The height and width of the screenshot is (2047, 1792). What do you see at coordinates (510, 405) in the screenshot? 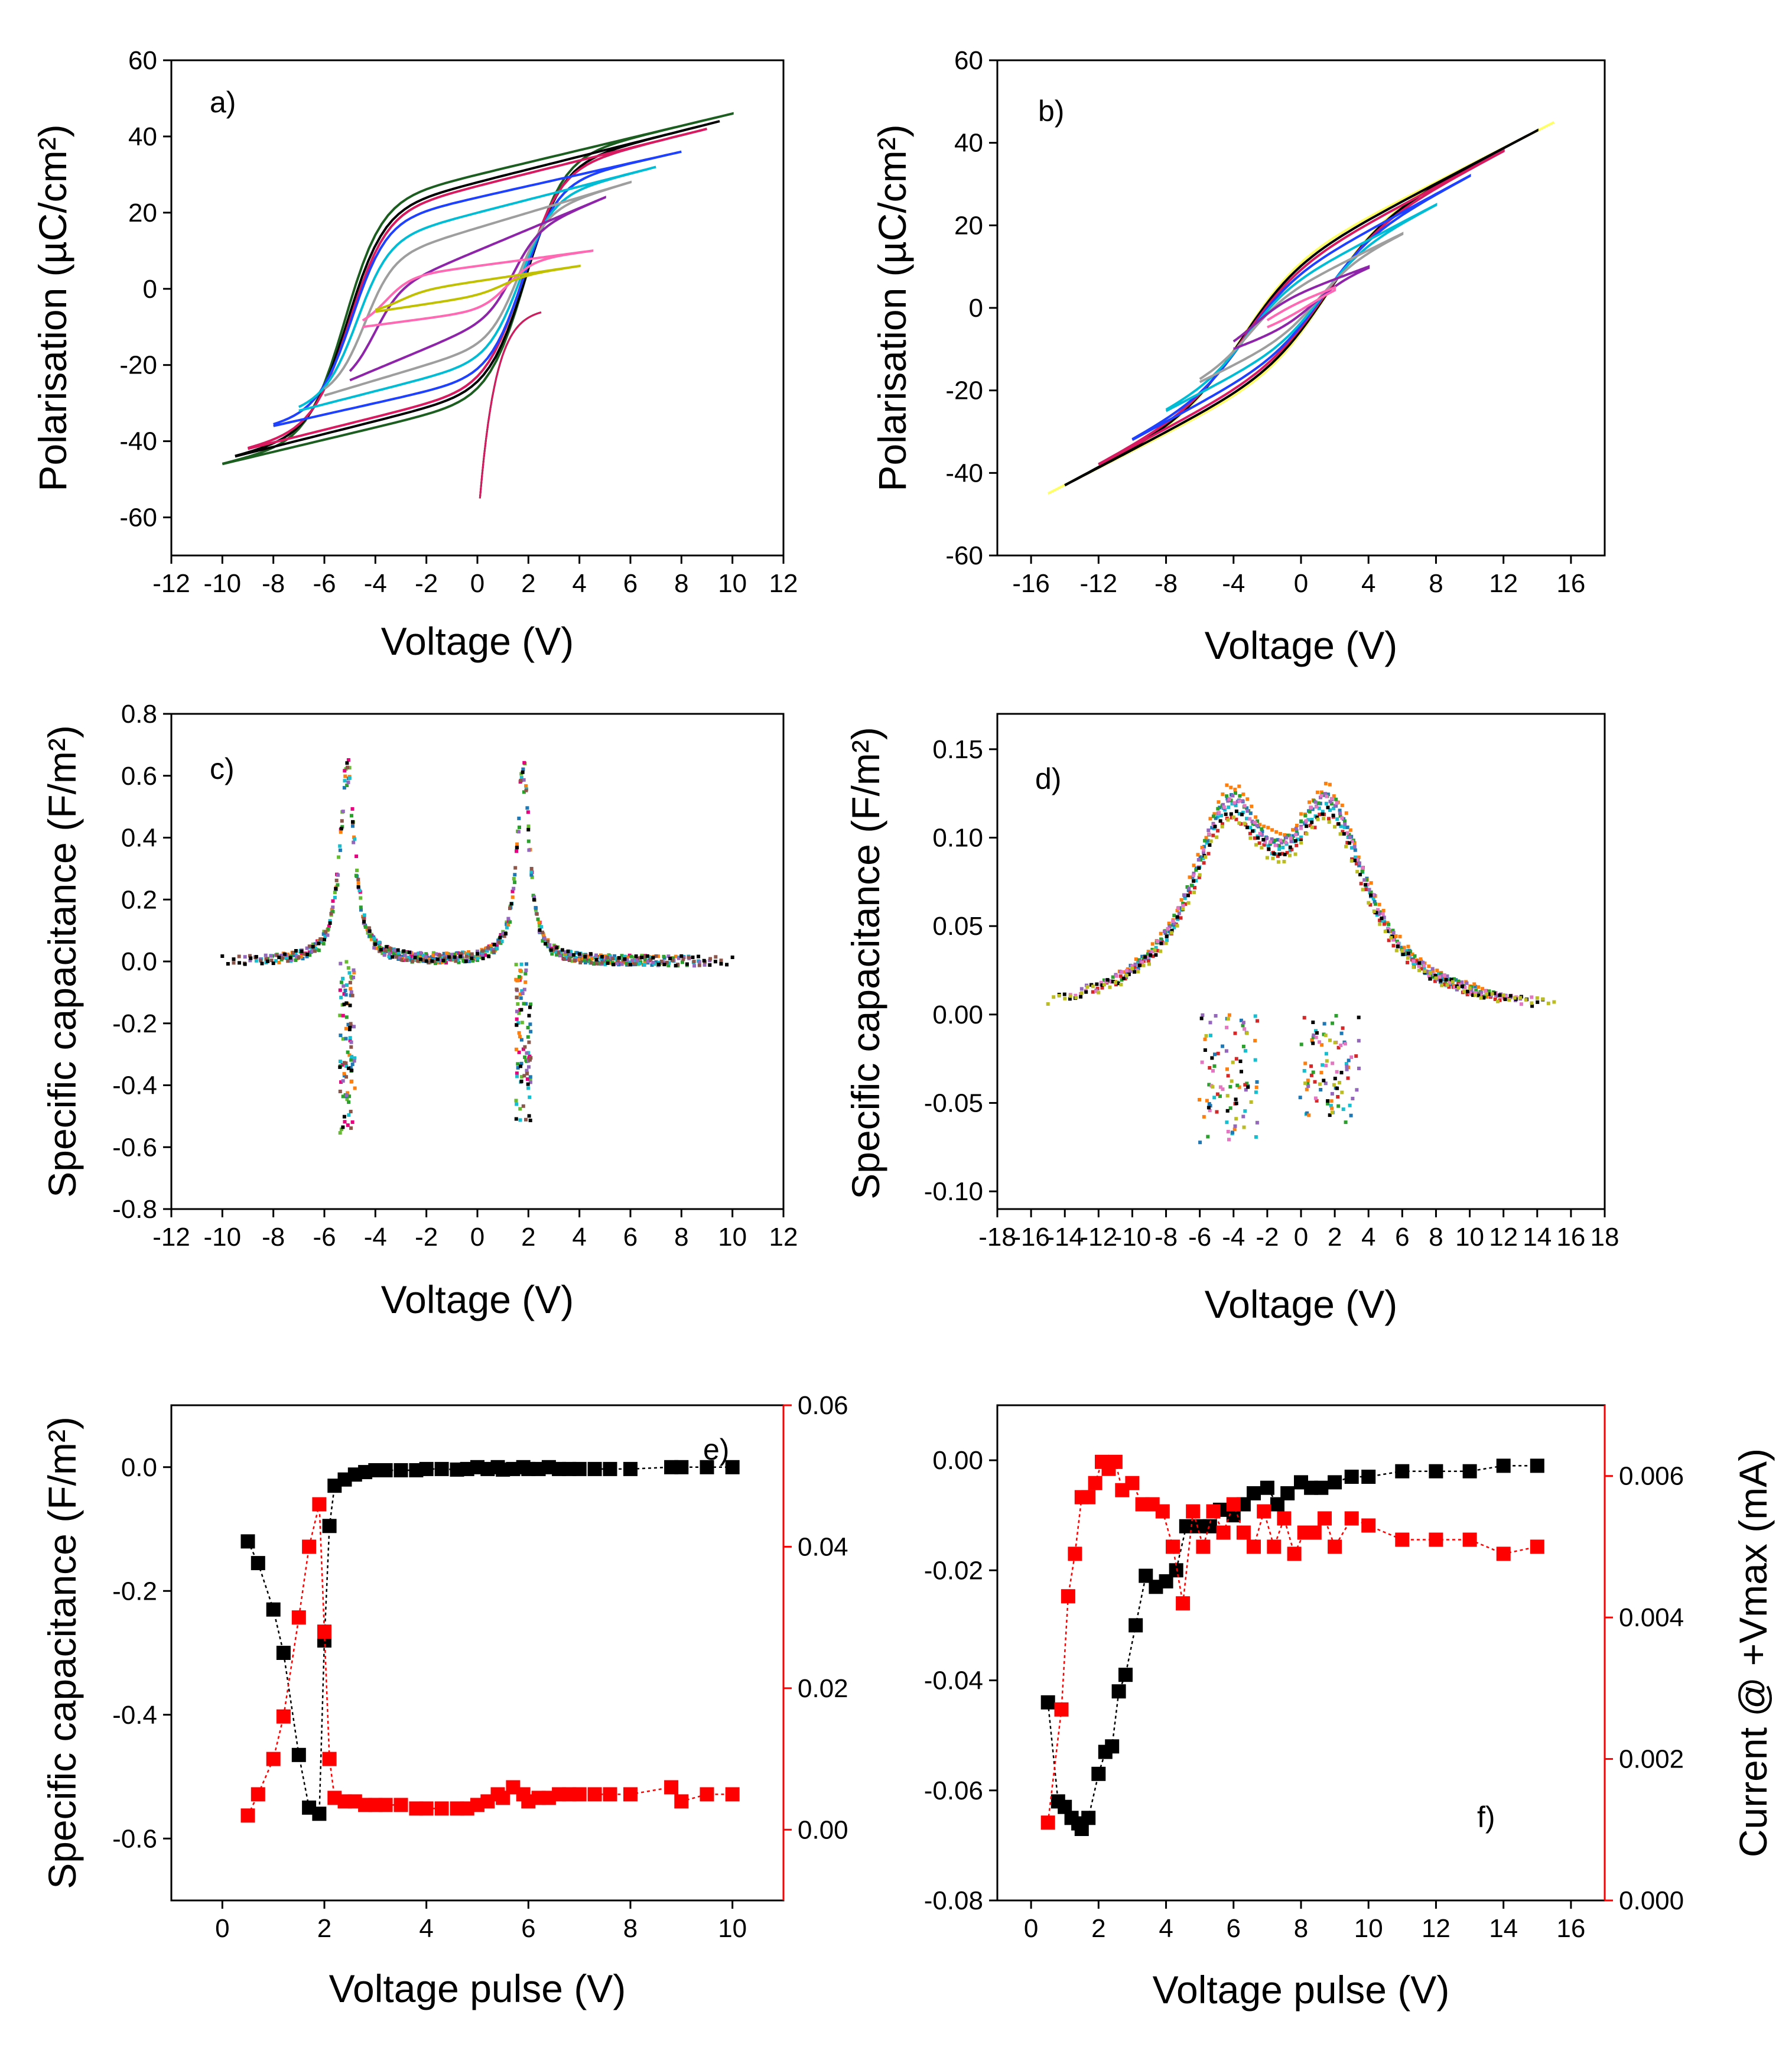
I see `panel-a-virgin-curve` at bounding box center [510, 405].